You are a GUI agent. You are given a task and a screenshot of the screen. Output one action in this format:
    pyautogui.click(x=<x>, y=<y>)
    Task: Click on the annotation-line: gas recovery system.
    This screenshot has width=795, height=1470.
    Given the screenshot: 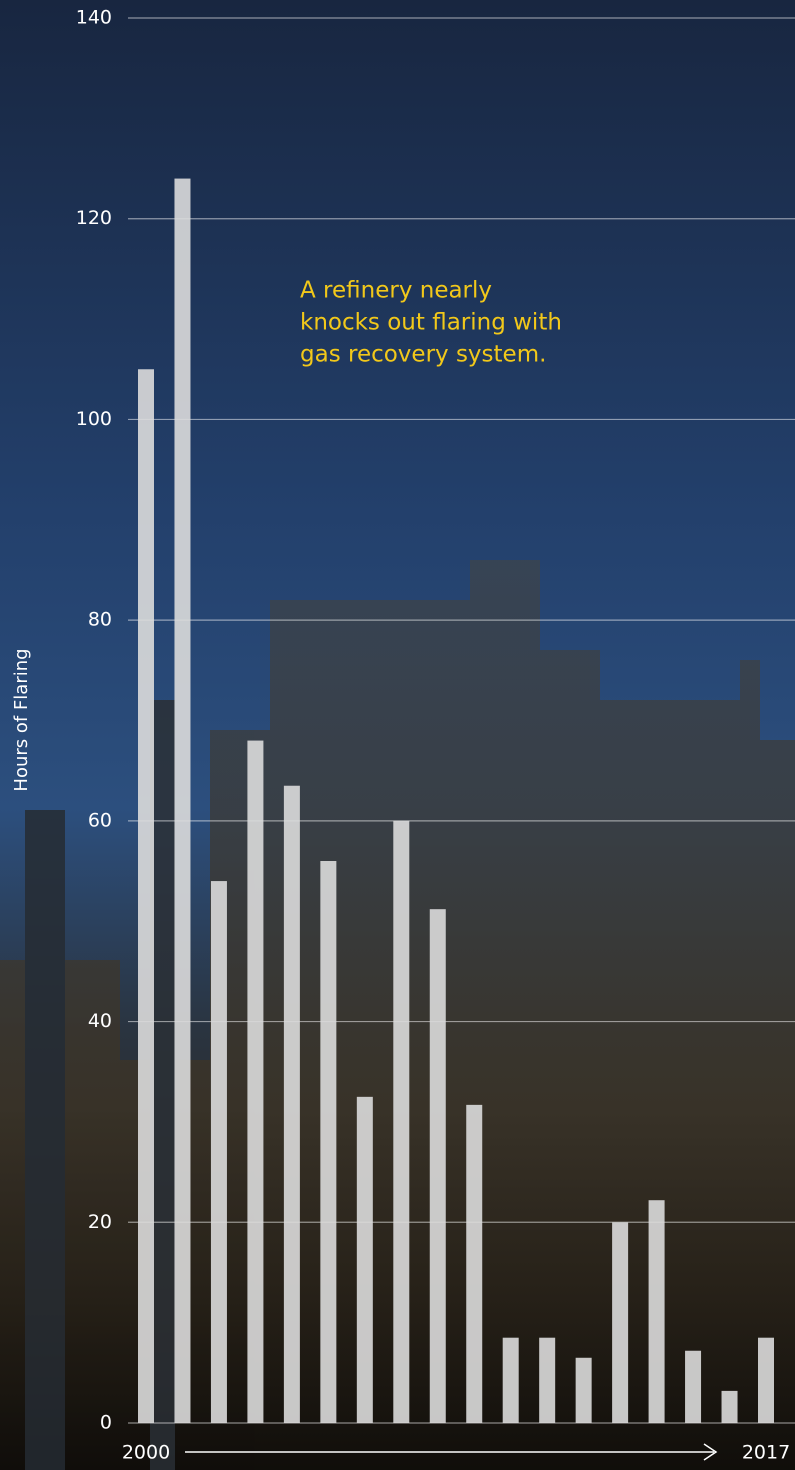 What is the action you would take?
    pyautogui.click(x=423, y=355)
    